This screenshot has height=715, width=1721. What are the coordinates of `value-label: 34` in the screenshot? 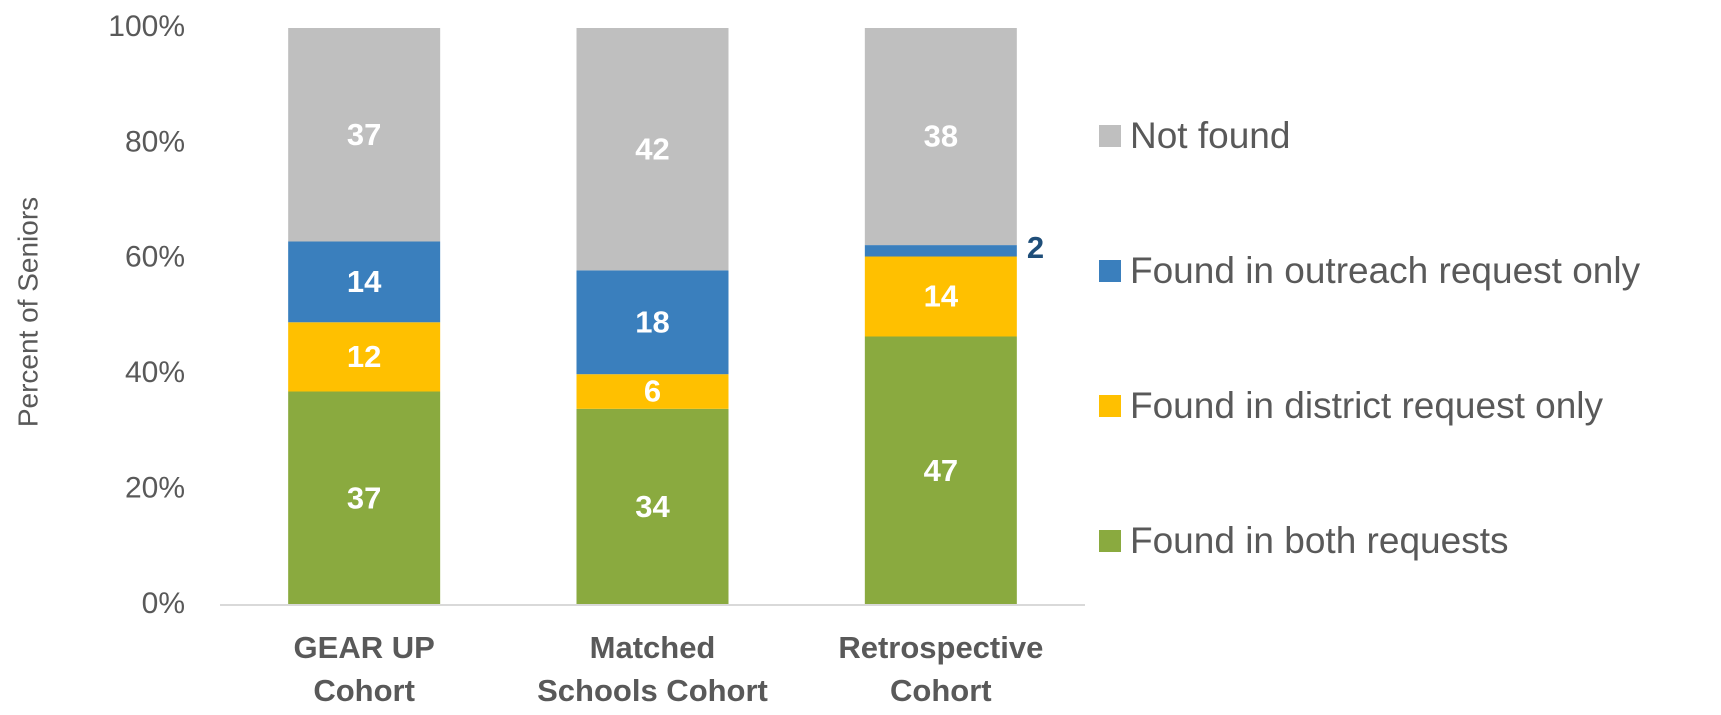 It's located at (652, 506).